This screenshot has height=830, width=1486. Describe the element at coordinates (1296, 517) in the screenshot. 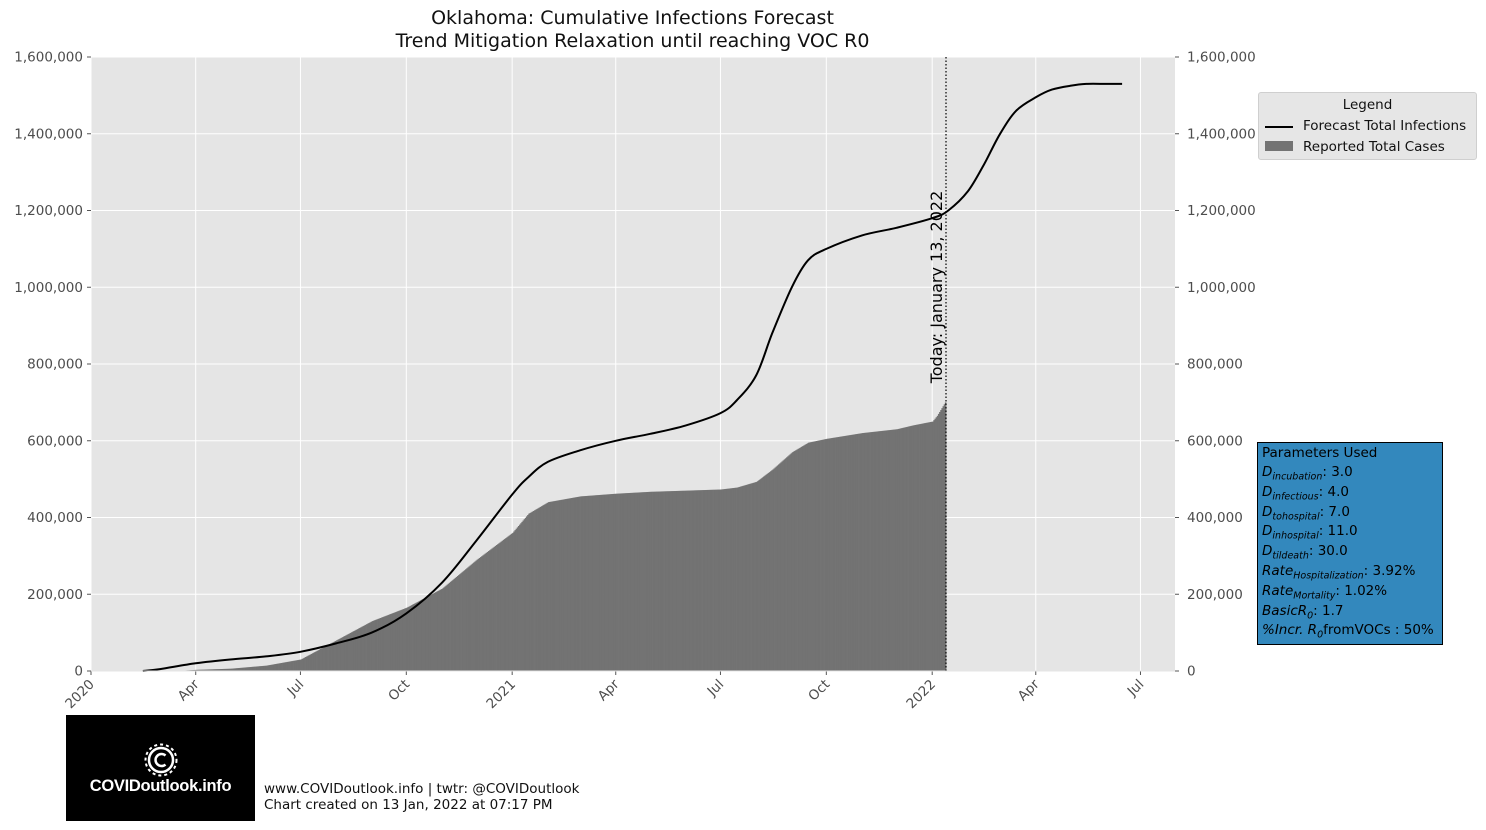

I see `parameter-subscript: tohospital` at that location.